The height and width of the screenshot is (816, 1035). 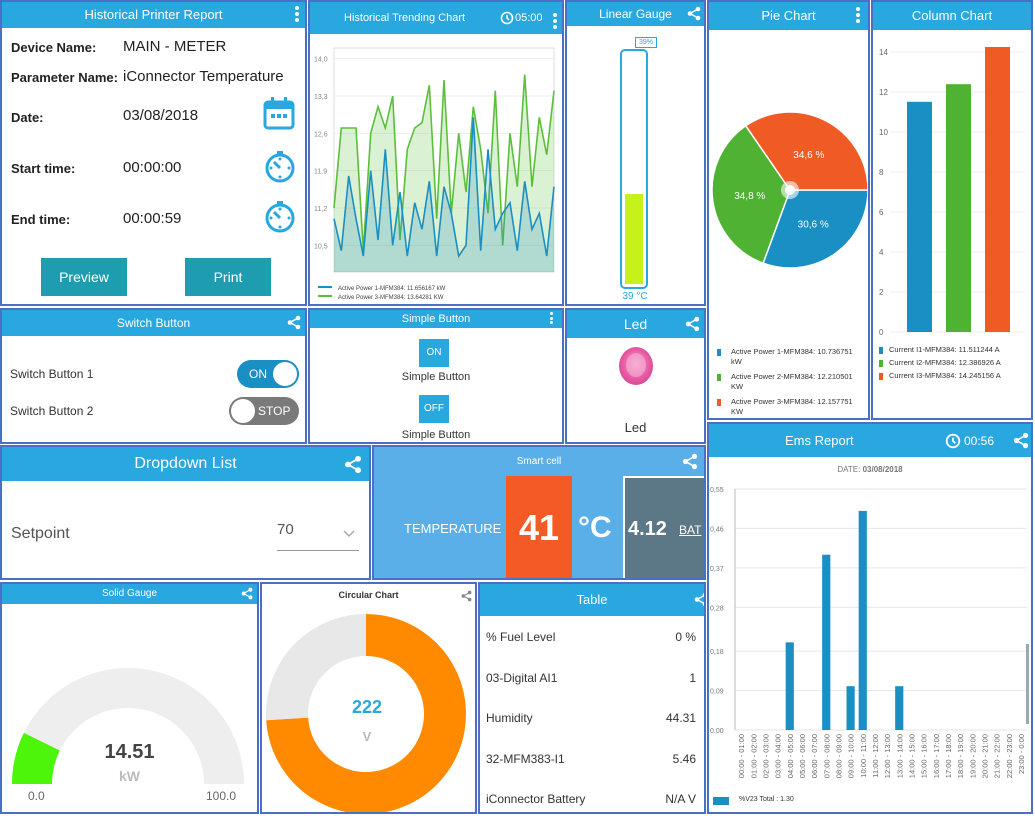 I want to click on y-tick-label: 0,18, so click(x=717, y=652).